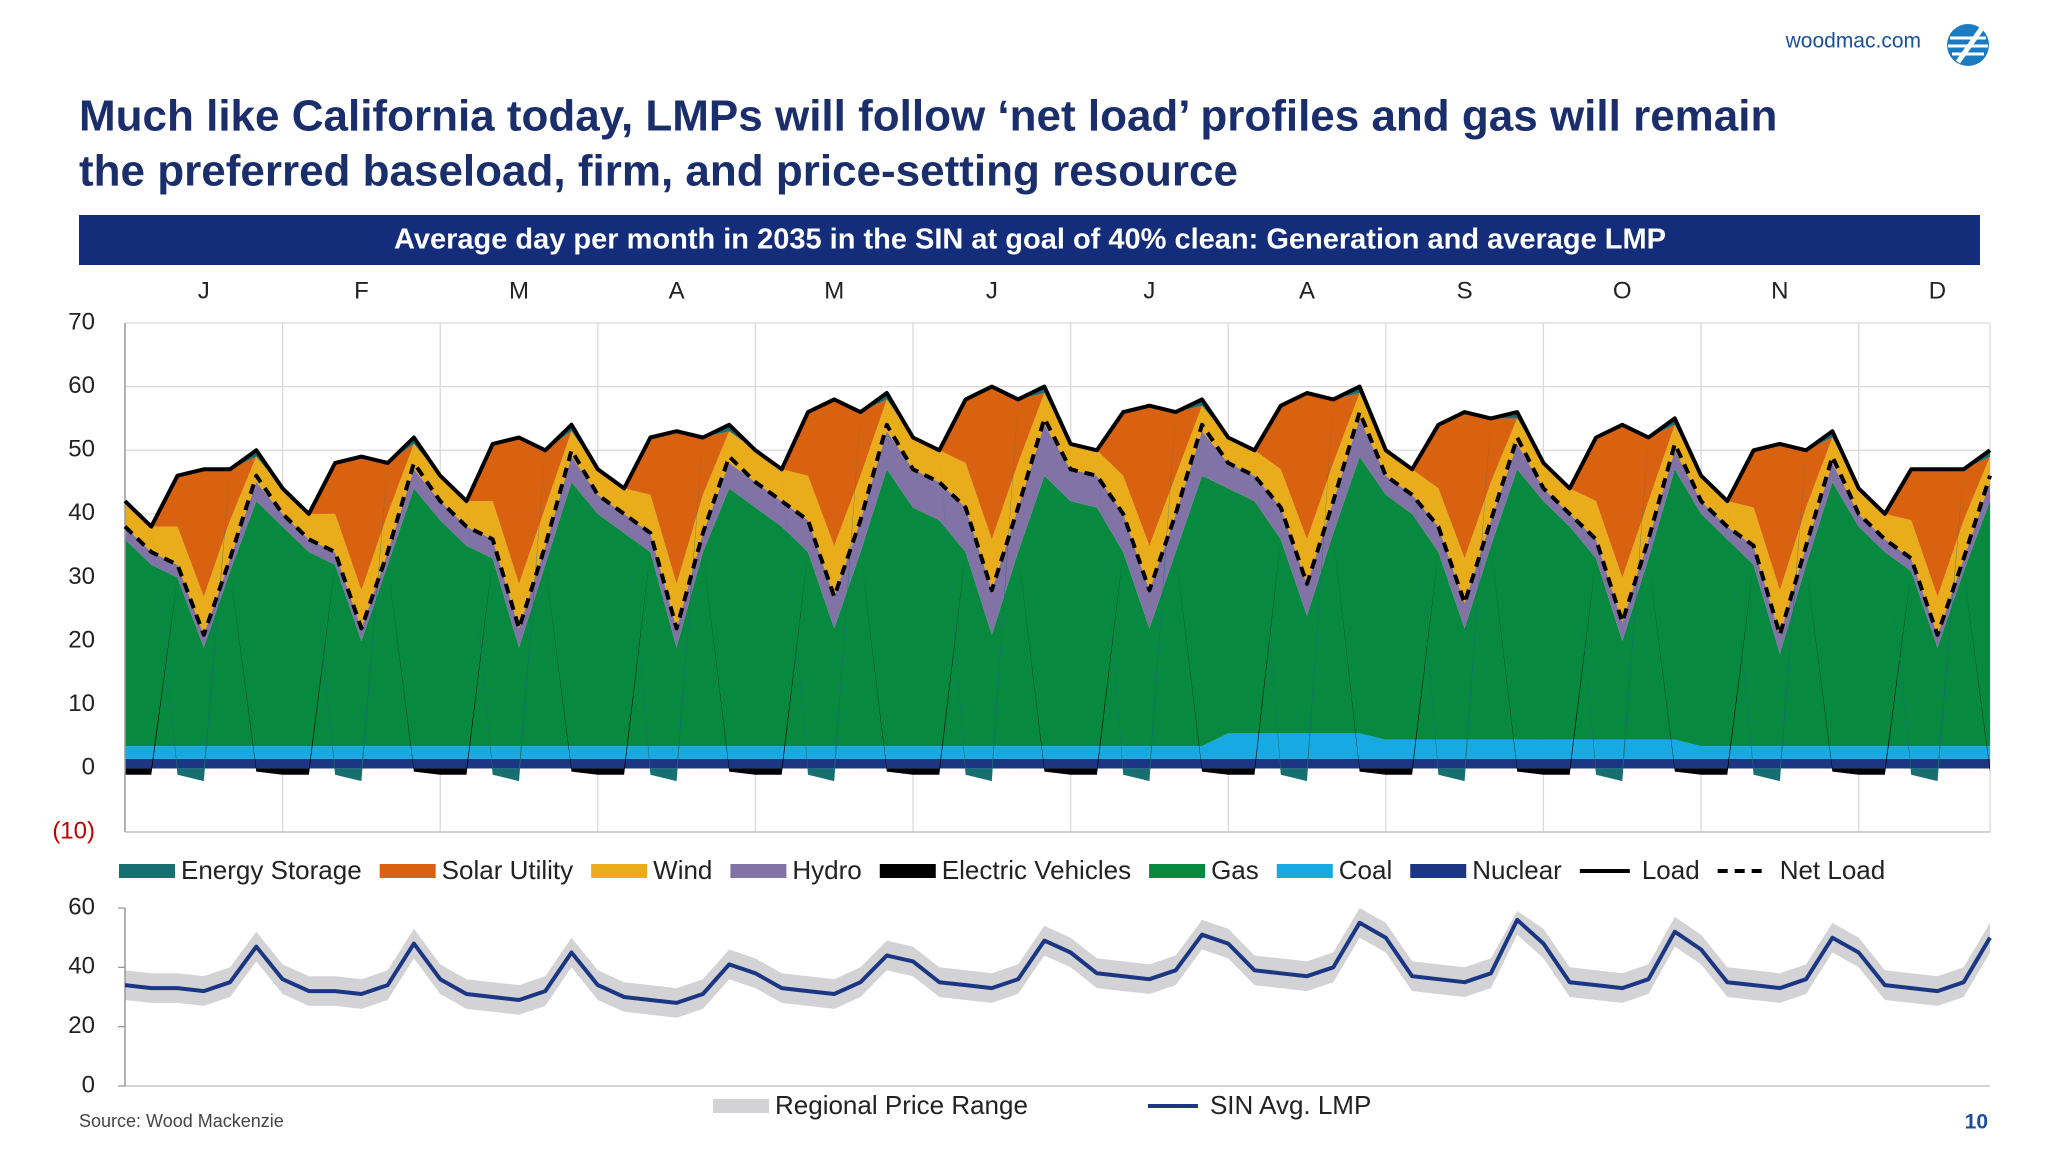 Image resolution: width=2048 pixels, height=1152 pixels. Describe the element at coordinates (271, 870) in the screenshot. I see `legend-label: Energy Storage` at that location.